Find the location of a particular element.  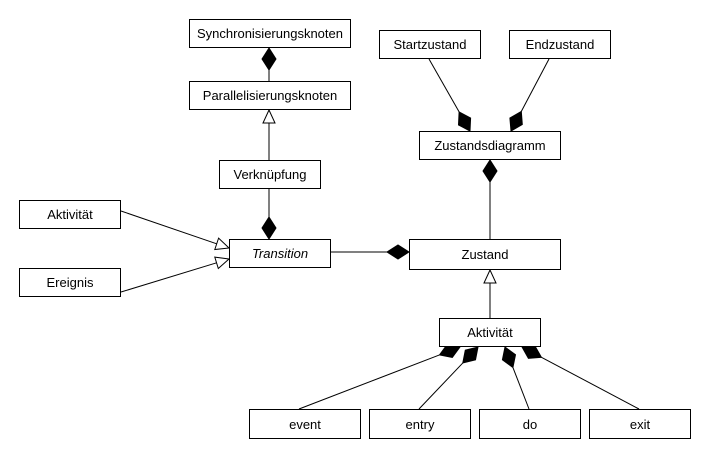

class-label: do is located at coordinates (530, 424).